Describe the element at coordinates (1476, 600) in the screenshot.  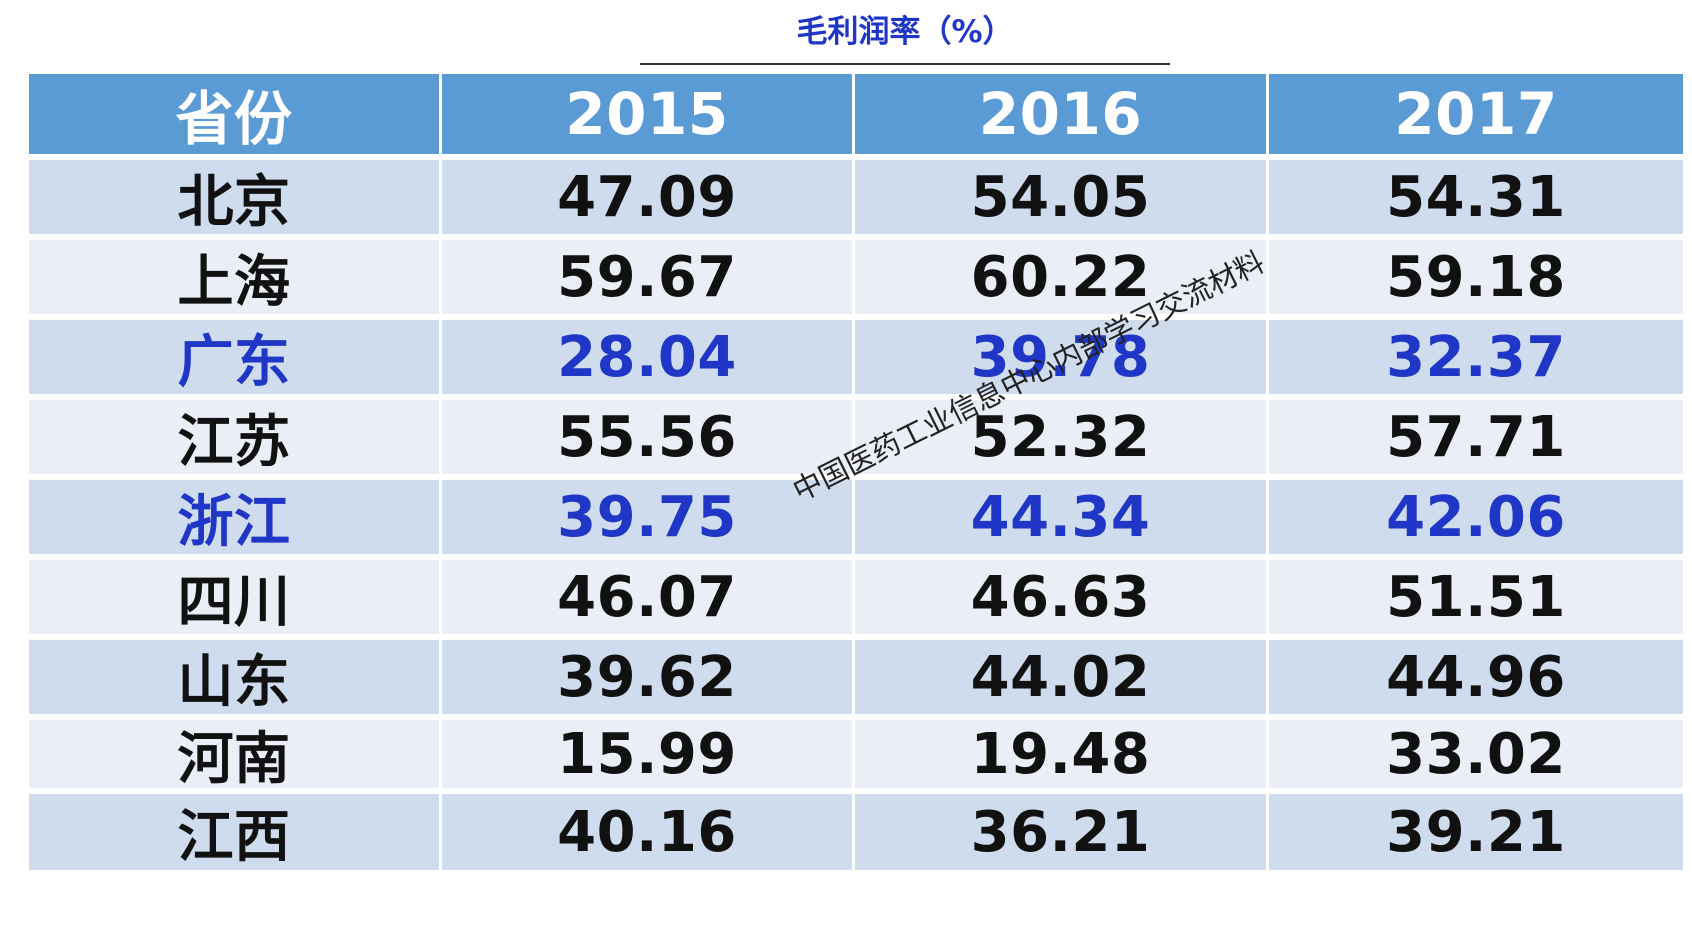
I see `value-cell-2017: 51.51` at that location.